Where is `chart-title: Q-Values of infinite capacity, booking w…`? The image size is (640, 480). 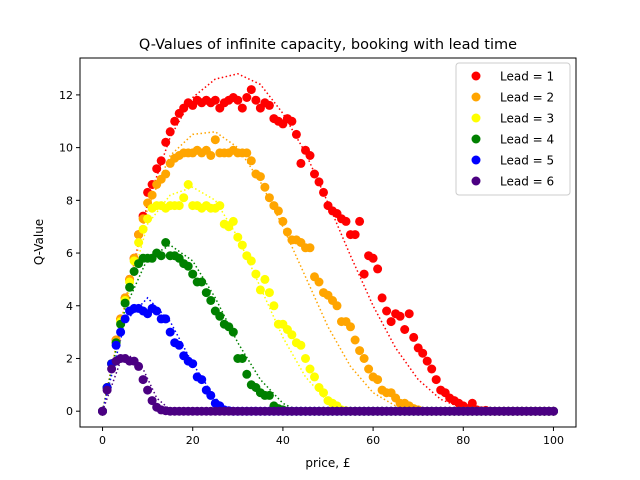 chart-title: Q-Values of infinite capacity, booking w… is located at coordinates (328, 45).